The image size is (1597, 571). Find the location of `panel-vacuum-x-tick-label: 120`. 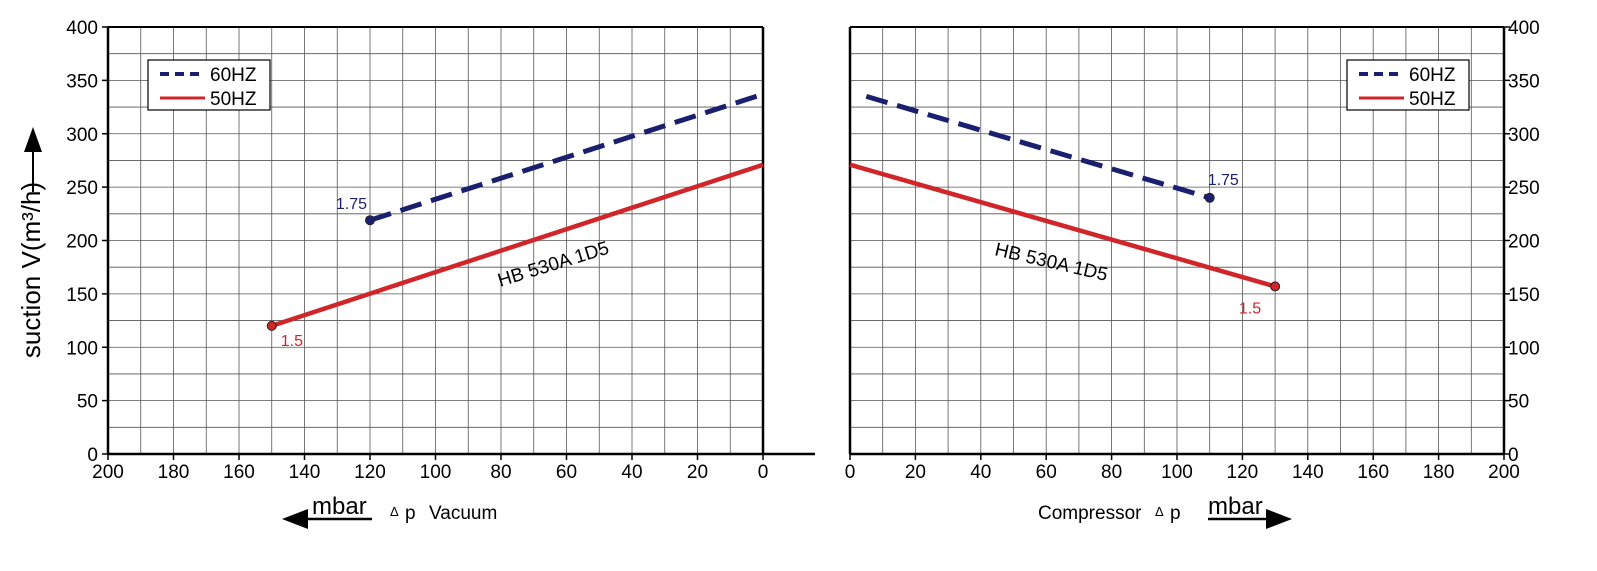

panel-vacuum-x-tick-label: 120 is located at coordinates (370, 472).